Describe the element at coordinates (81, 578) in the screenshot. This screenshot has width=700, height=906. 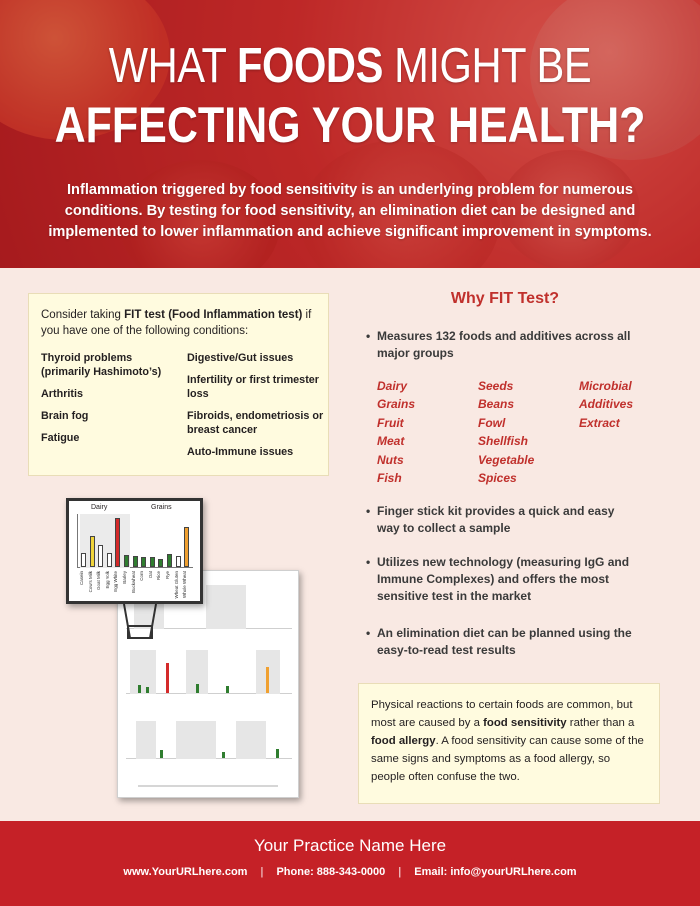
I see `chart-x-label: Casein` at that location.